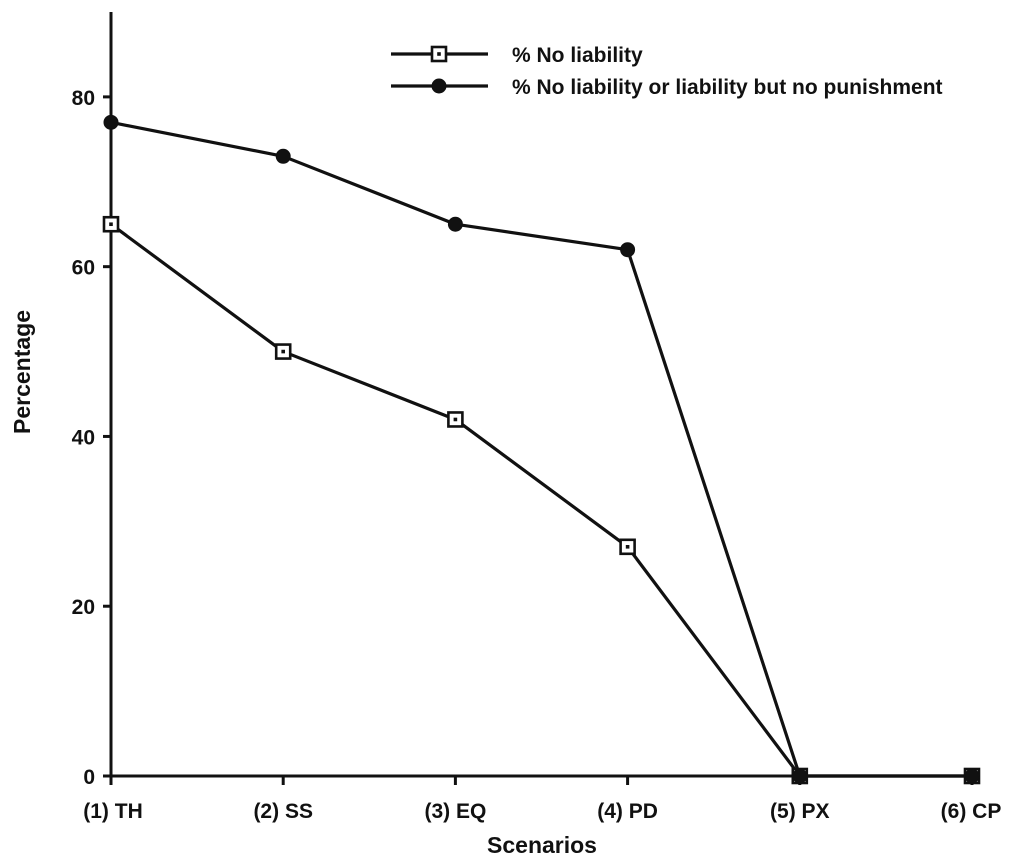 This screenshot has height=859, width=1021. What do you see at coordinates (22, 372) in the screenshot?
I see `y-axis-title: Percentage` at bounding box center [22, 372].